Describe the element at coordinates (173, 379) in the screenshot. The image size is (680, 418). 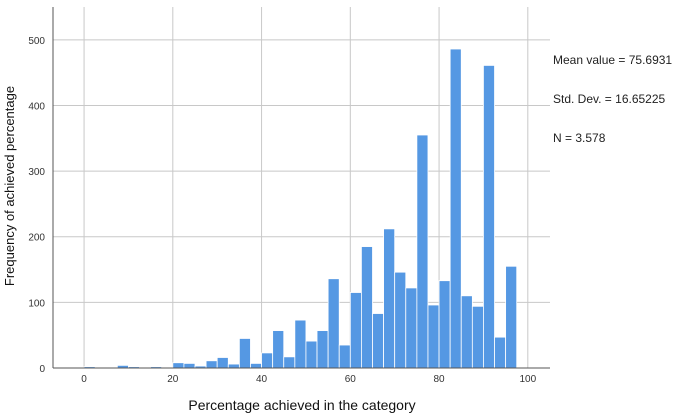
I see `x-tick-label: 20` at that location.